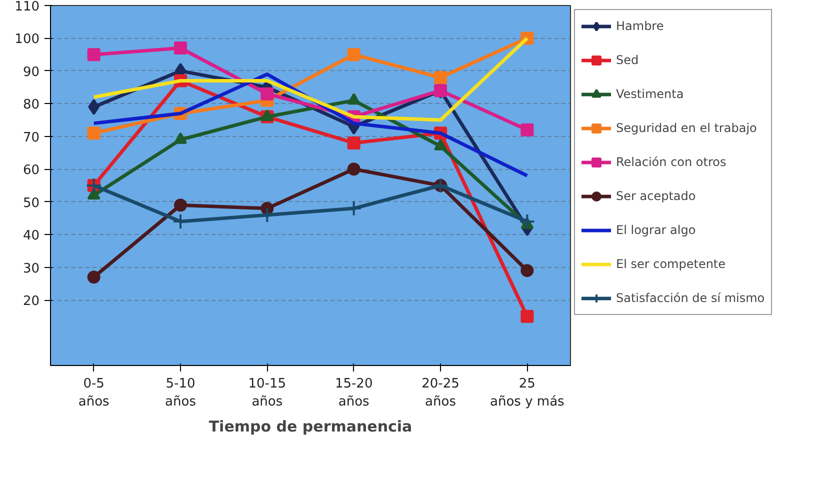 This screenshot has height=480, width=819. I want to click on legend-label: Hambre, so click(640, 26).